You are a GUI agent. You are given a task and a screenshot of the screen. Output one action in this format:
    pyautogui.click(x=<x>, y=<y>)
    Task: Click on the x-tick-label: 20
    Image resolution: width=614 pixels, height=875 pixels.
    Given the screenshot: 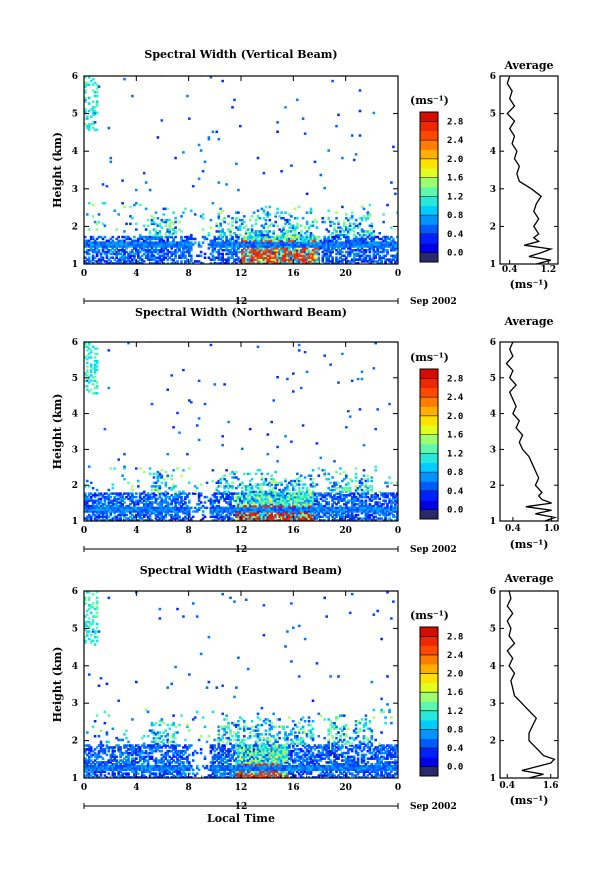 What is the action you would take?
    pyautogui.click(x=345, y=531)
    